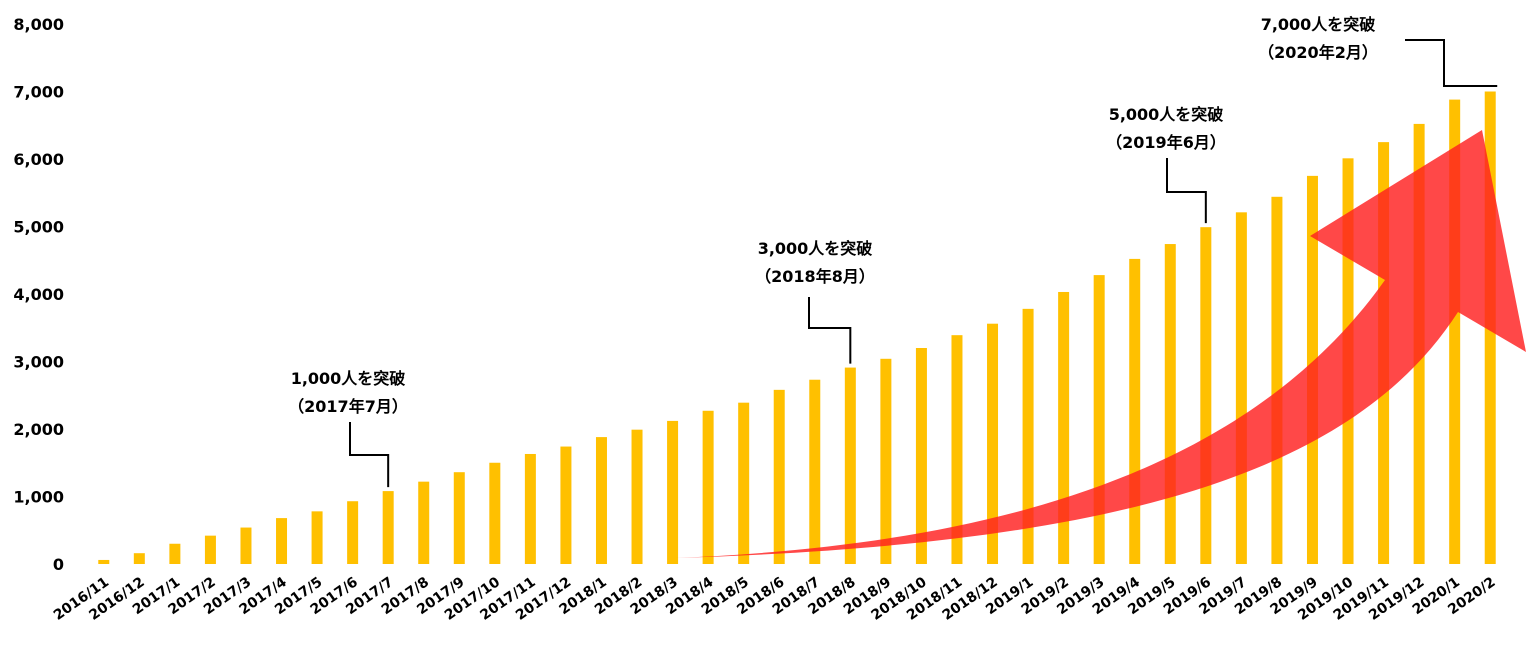 Image resolution: width=1529 pixels, height=651 pixels. I want to click on y-tick-label: 2,000, so click(38, 429).